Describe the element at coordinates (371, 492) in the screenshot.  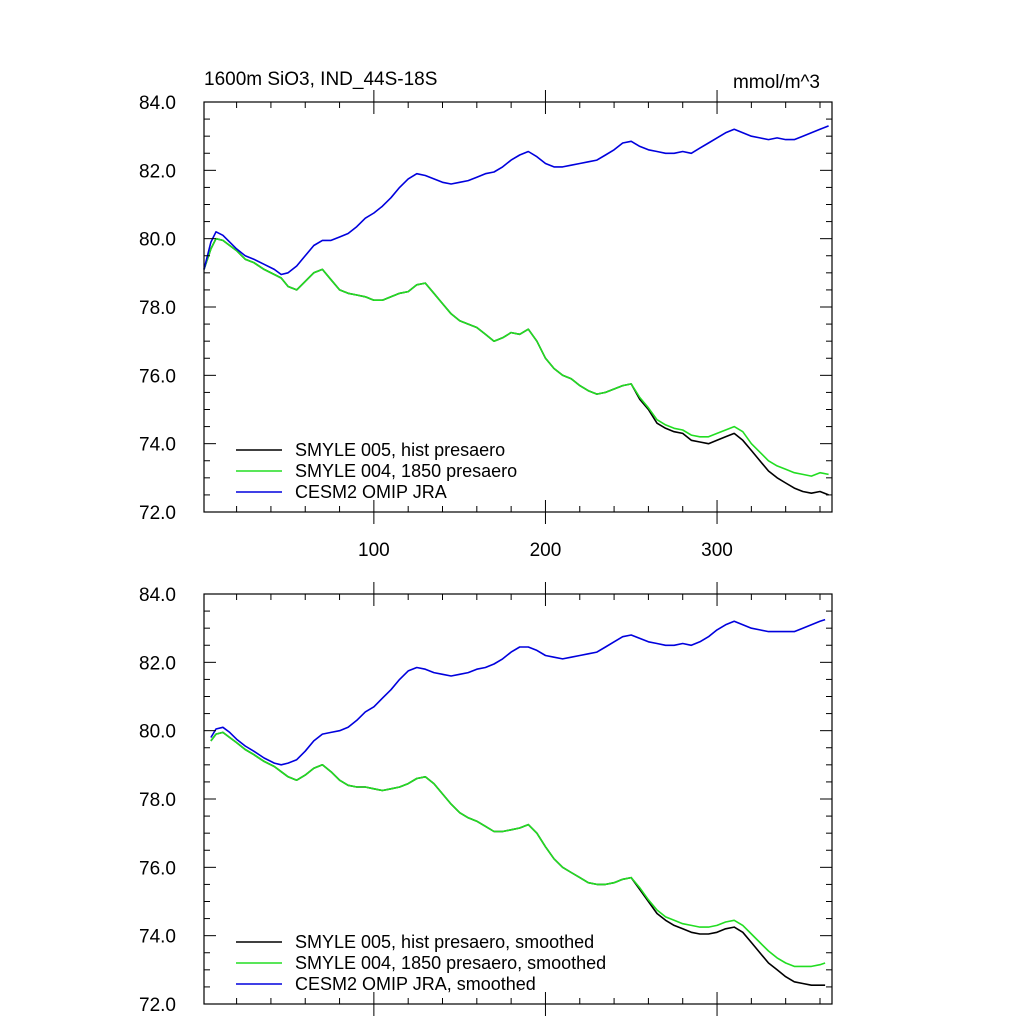
I see `legend-label-2: CESM2 OMIP JRA` at that location.